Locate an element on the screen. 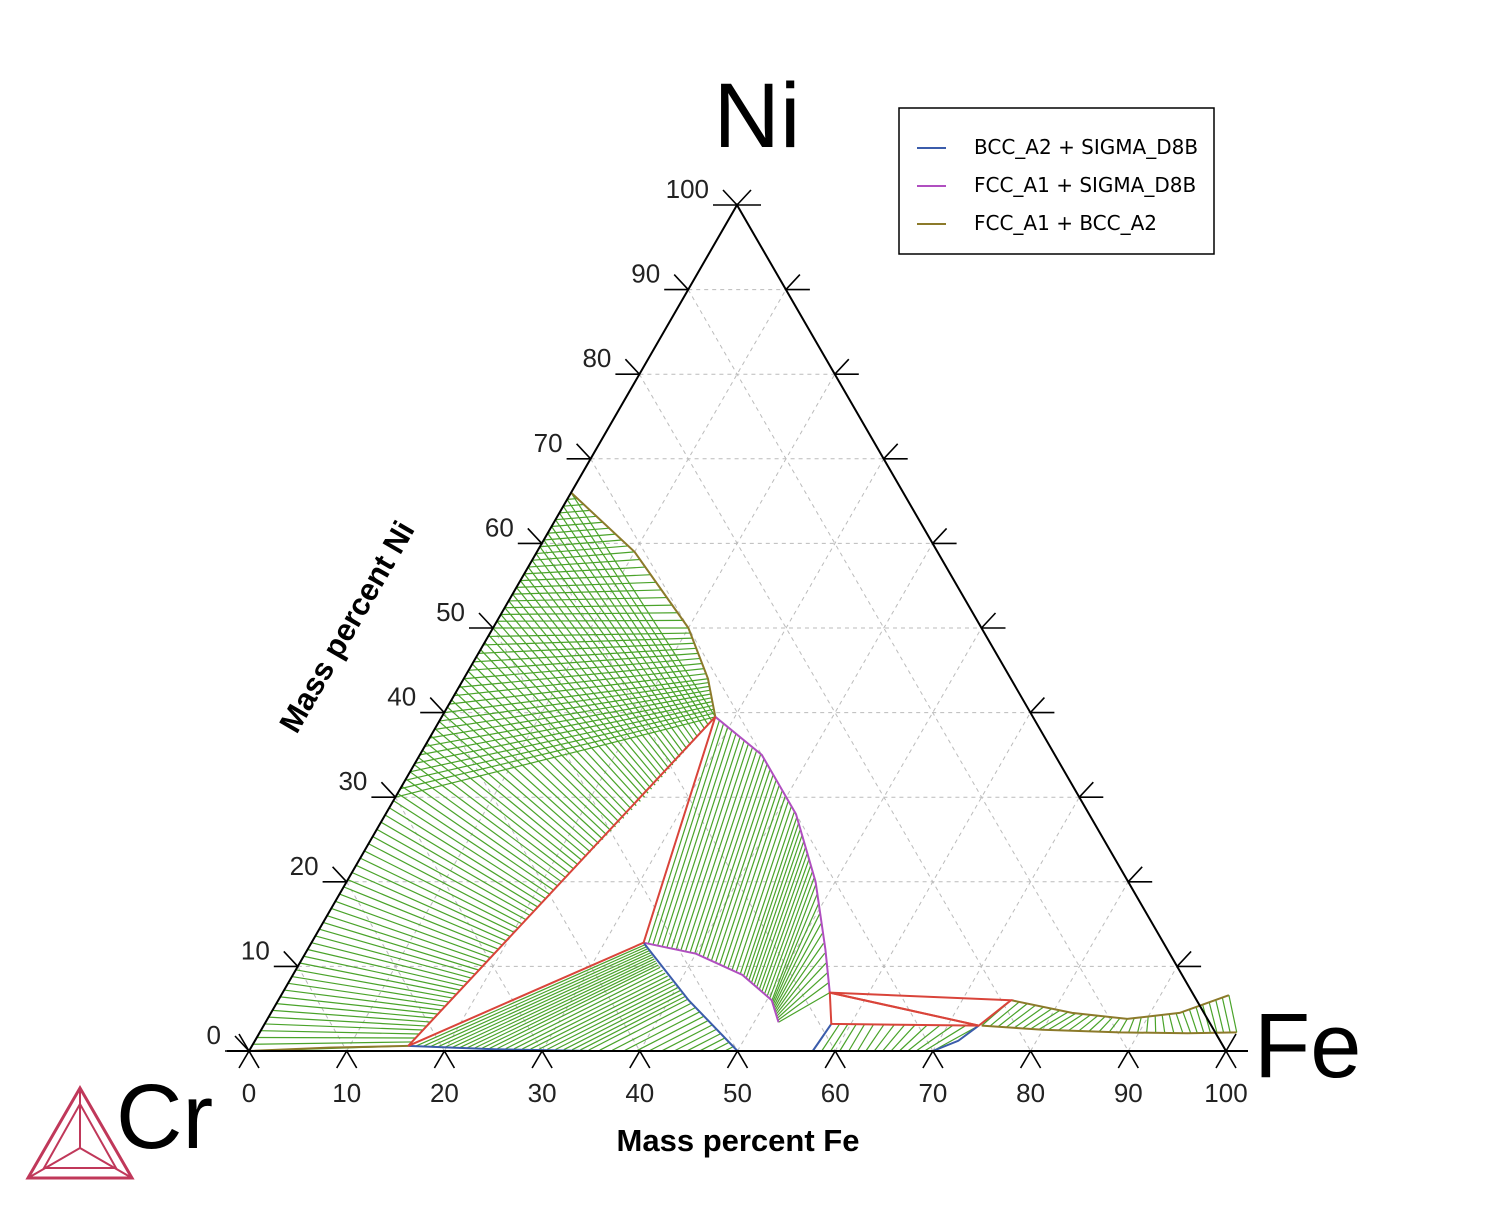  bottom-tick-label: 60 is located at coordinates (835, 1093).